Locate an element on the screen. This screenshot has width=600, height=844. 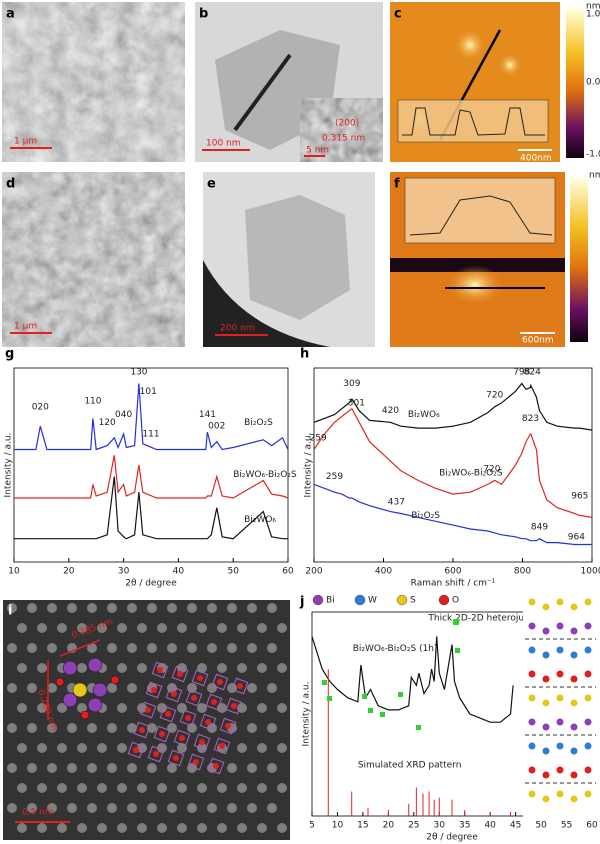
haadf-image is located at coordinates (146, 720).